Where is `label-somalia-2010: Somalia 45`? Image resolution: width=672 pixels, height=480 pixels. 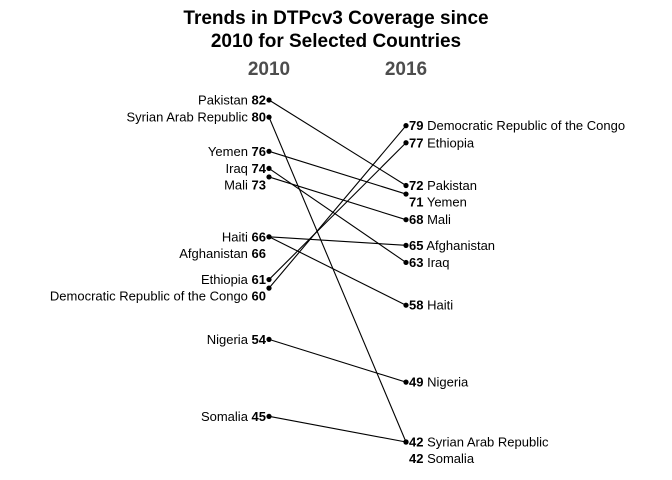 label-somalia-2010: Somalia 45 is located at coordinates (233, 416).